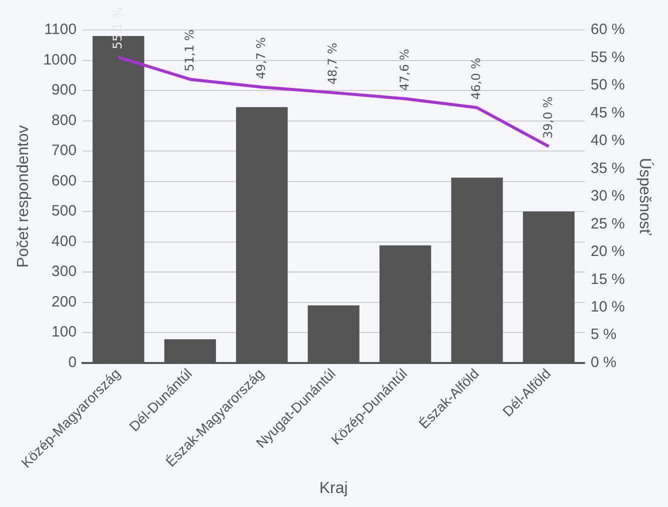  I want to click on y2-tick-label: 40 %, so click(607, 141).